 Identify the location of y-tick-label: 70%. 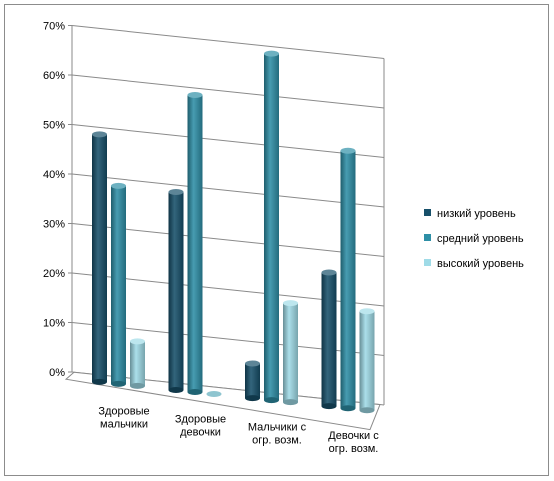
(54, 27).